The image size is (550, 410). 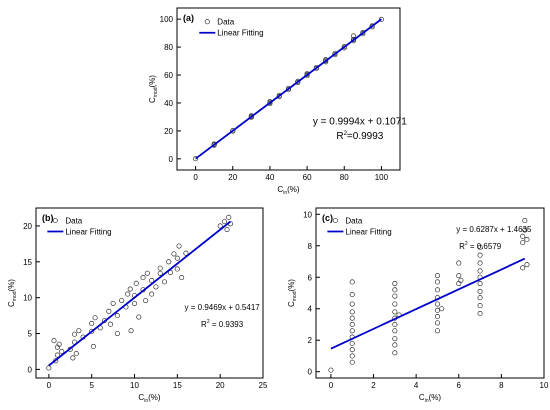 I want to click on y-tick-label: 5, so click(x=30, y=334).